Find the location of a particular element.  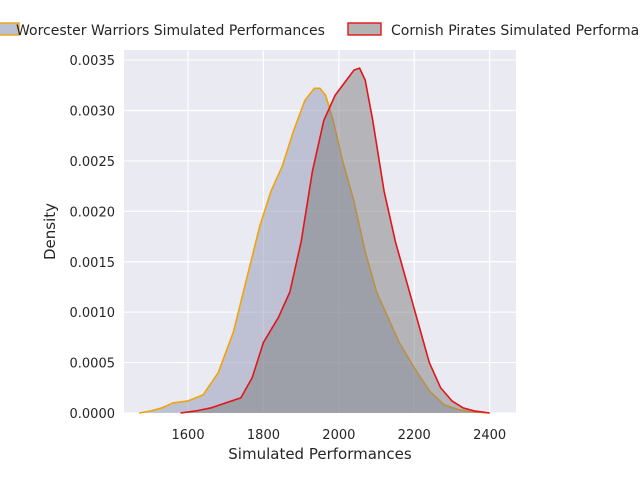

x-tick-label: 2200 is located at coordinates (414, 435).